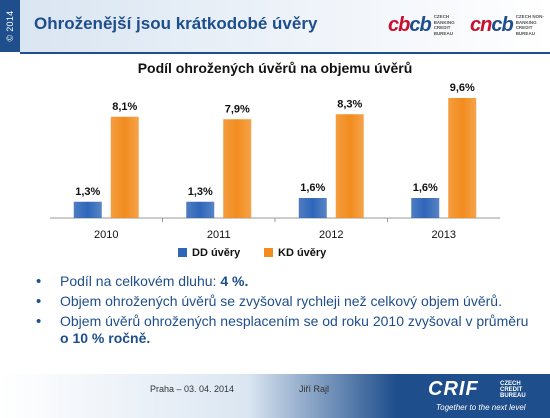 This screenshot has width=550, height=418. I want to click on footer-author: Jiří Rajl, so click(314, 389).